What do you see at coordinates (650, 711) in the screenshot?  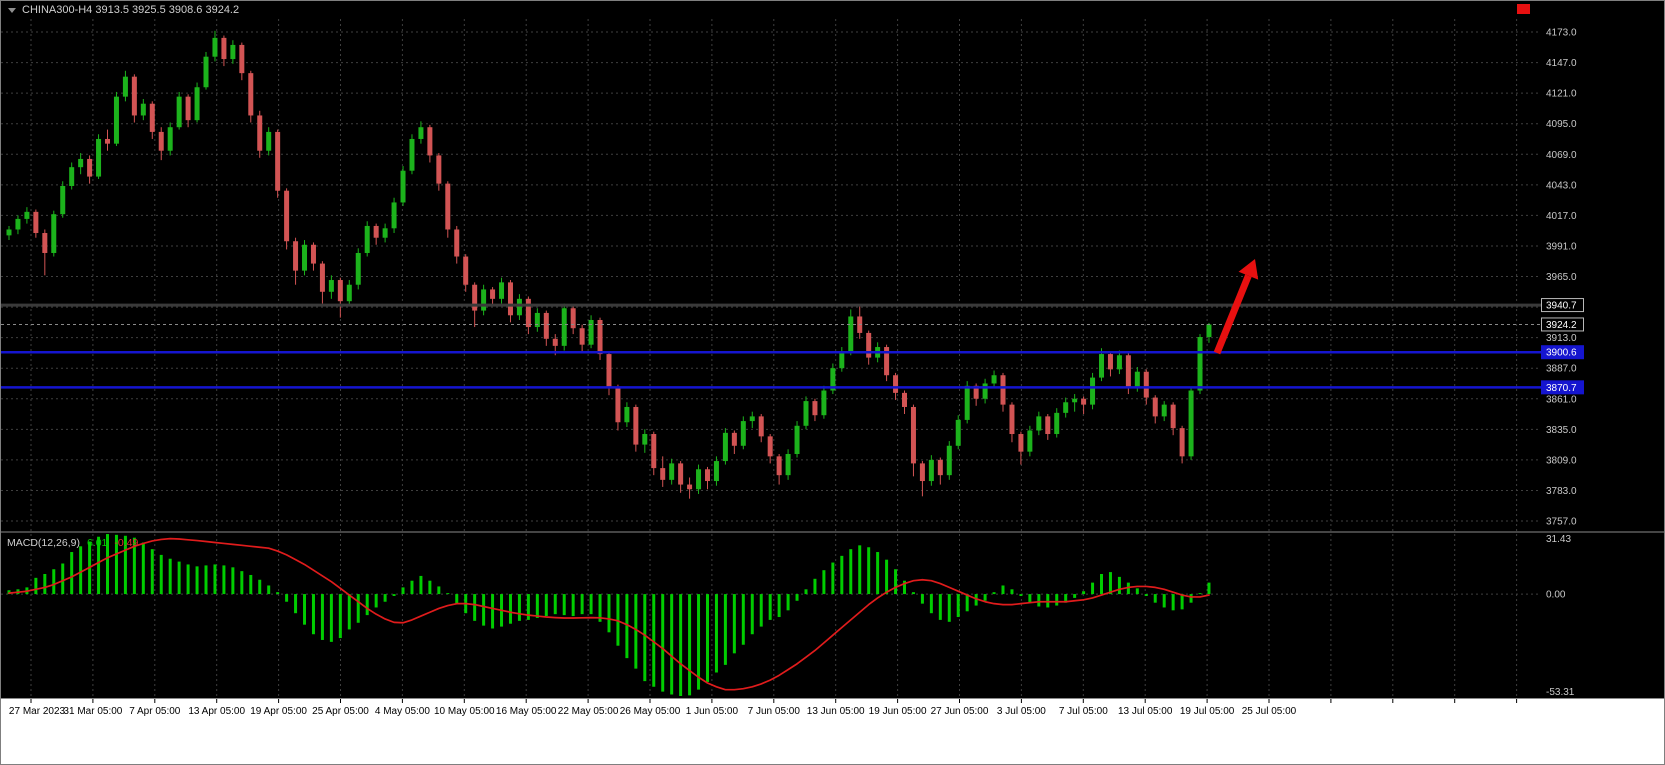 I see `time-axis-label: 26 May 05:00` at bounding box center [650, 711].